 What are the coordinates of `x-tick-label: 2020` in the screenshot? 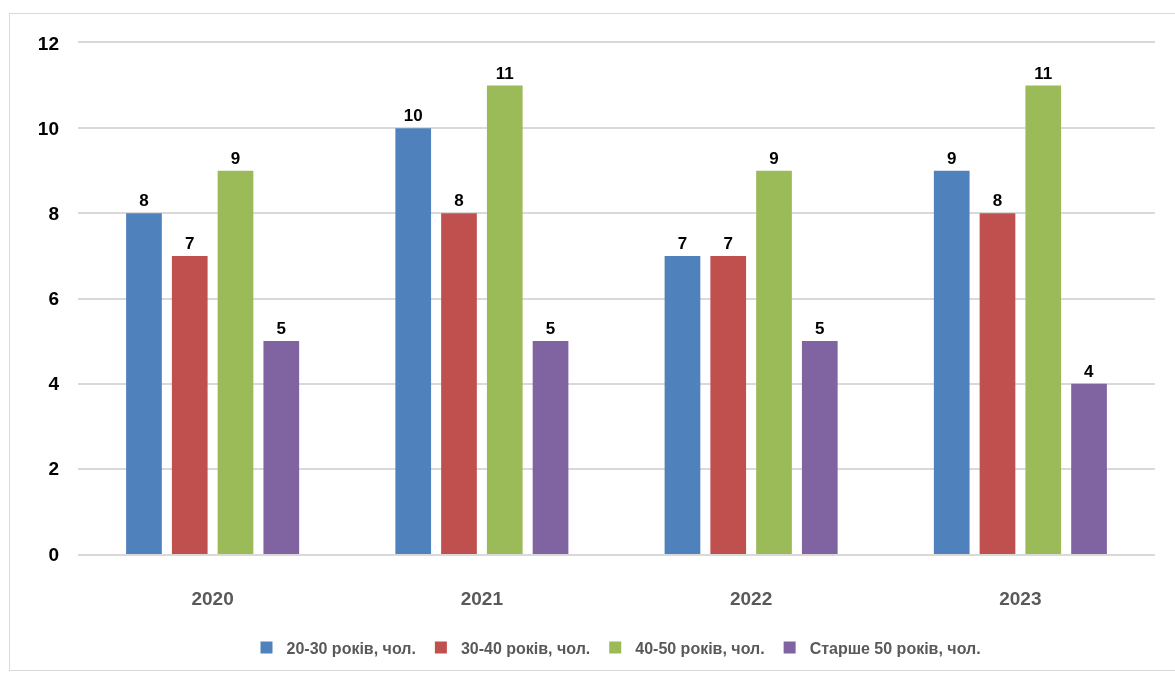 It's located at (212, 598).